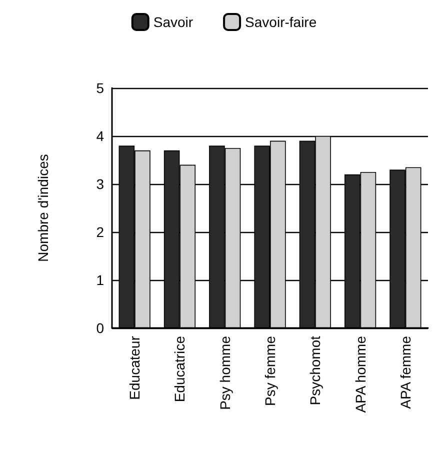  What do you see at coordinates (270, 371) in the screenshot?
I see `x-tick-label: Psy femme` at bounding box center [270, 371].